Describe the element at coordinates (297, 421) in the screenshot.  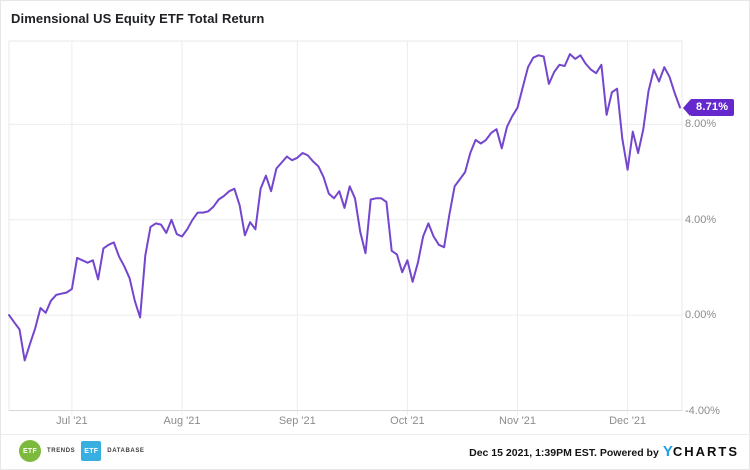
I see `x-axis-label: Sep '21` at that location.